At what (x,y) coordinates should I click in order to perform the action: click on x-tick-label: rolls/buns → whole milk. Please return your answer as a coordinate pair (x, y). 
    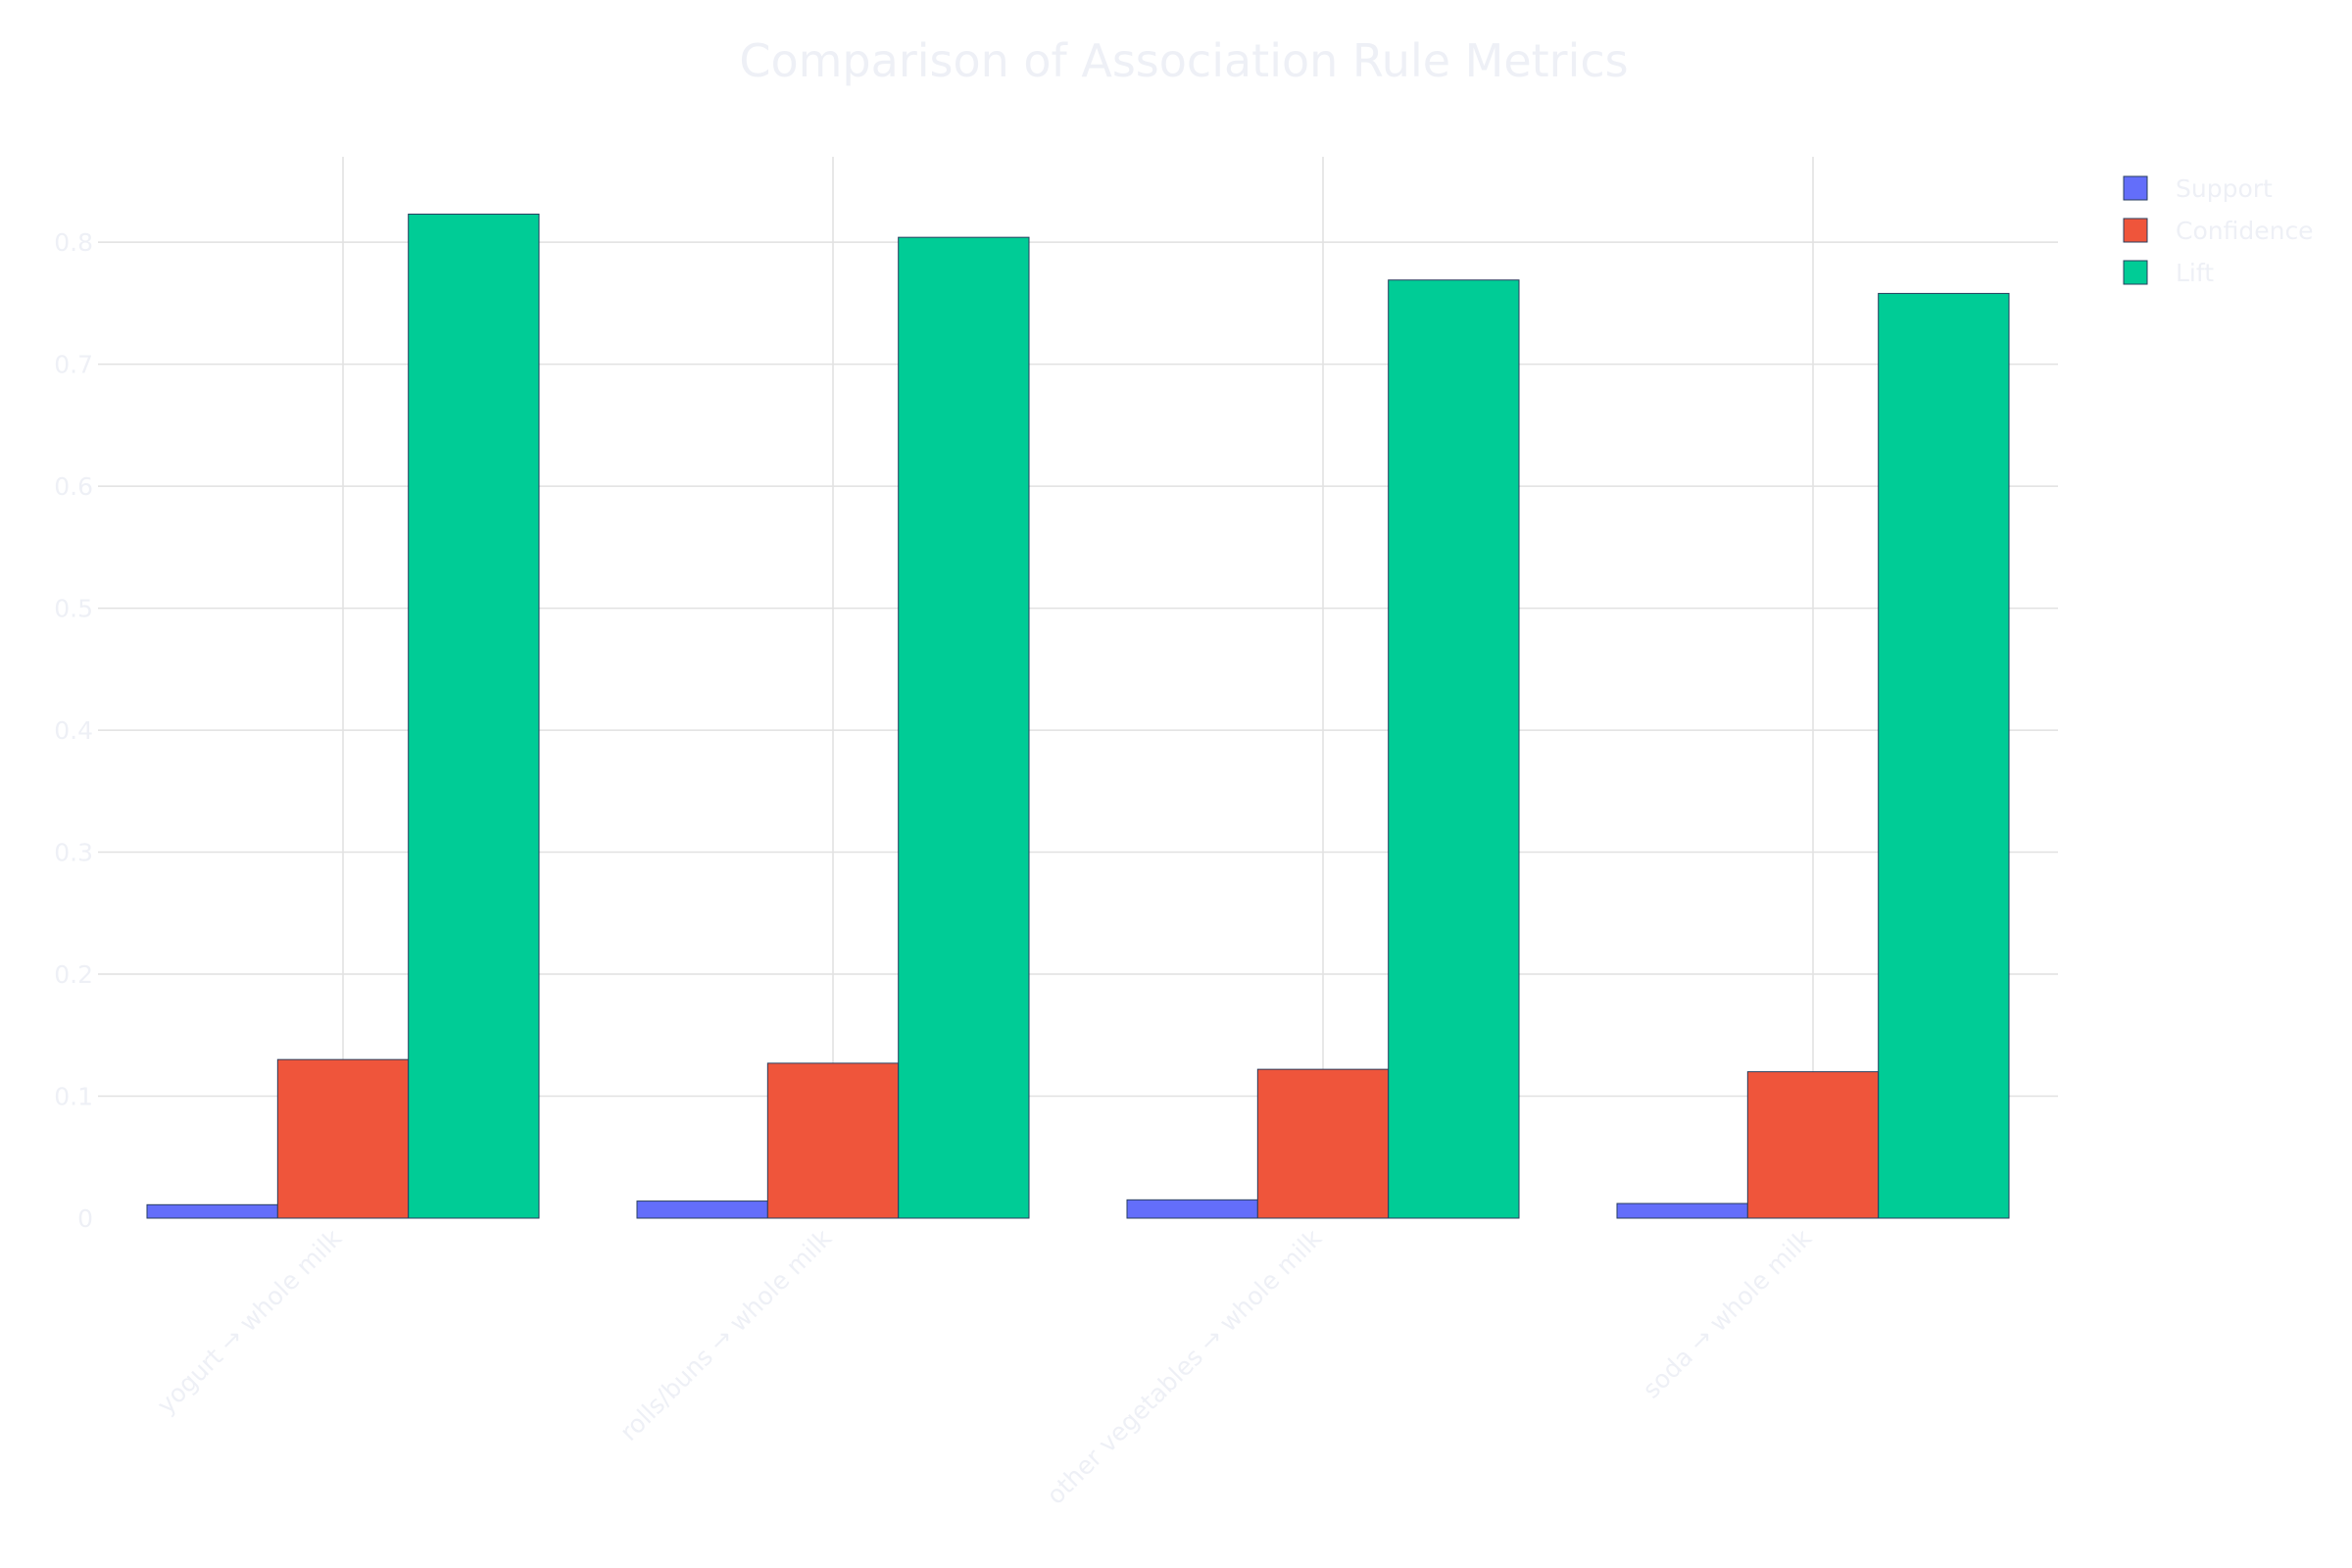
    Looking at the image, I should click on (726, 1334).